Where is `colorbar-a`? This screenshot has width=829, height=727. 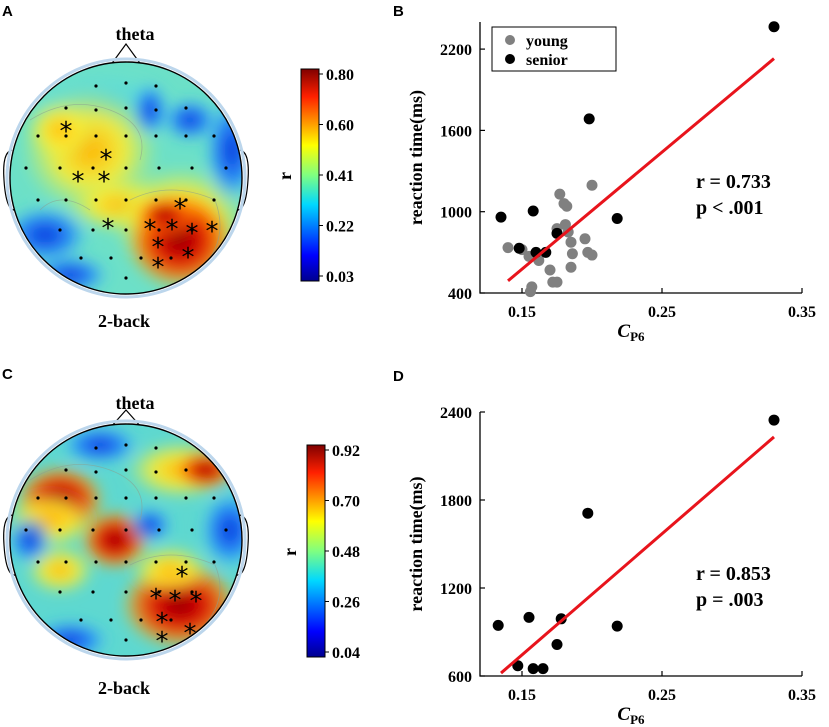 colorbar-a is located at coordinates (310, 175).